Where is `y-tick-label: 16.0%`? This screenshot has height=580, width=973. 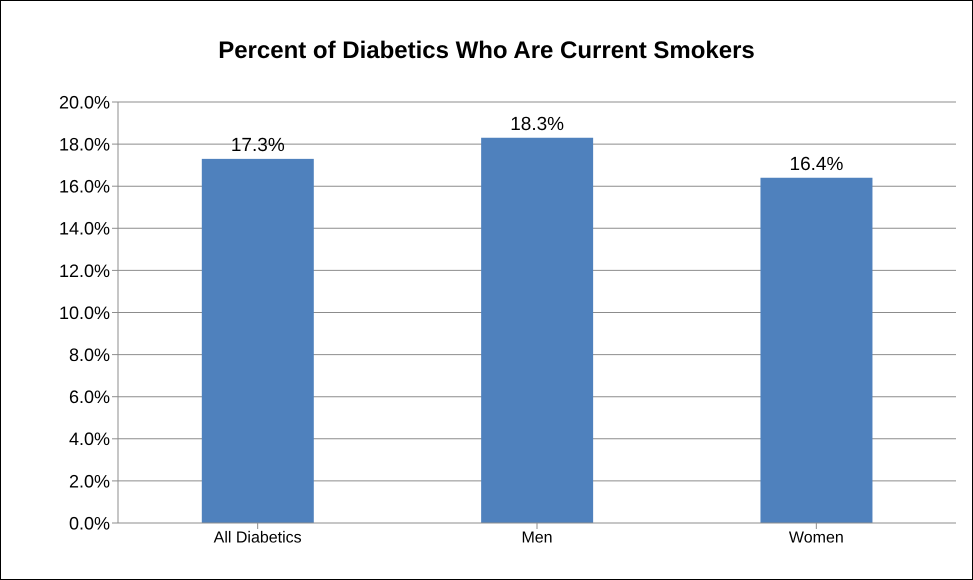
y-tick-label: 16.0% is located at coordinates (84, 186).